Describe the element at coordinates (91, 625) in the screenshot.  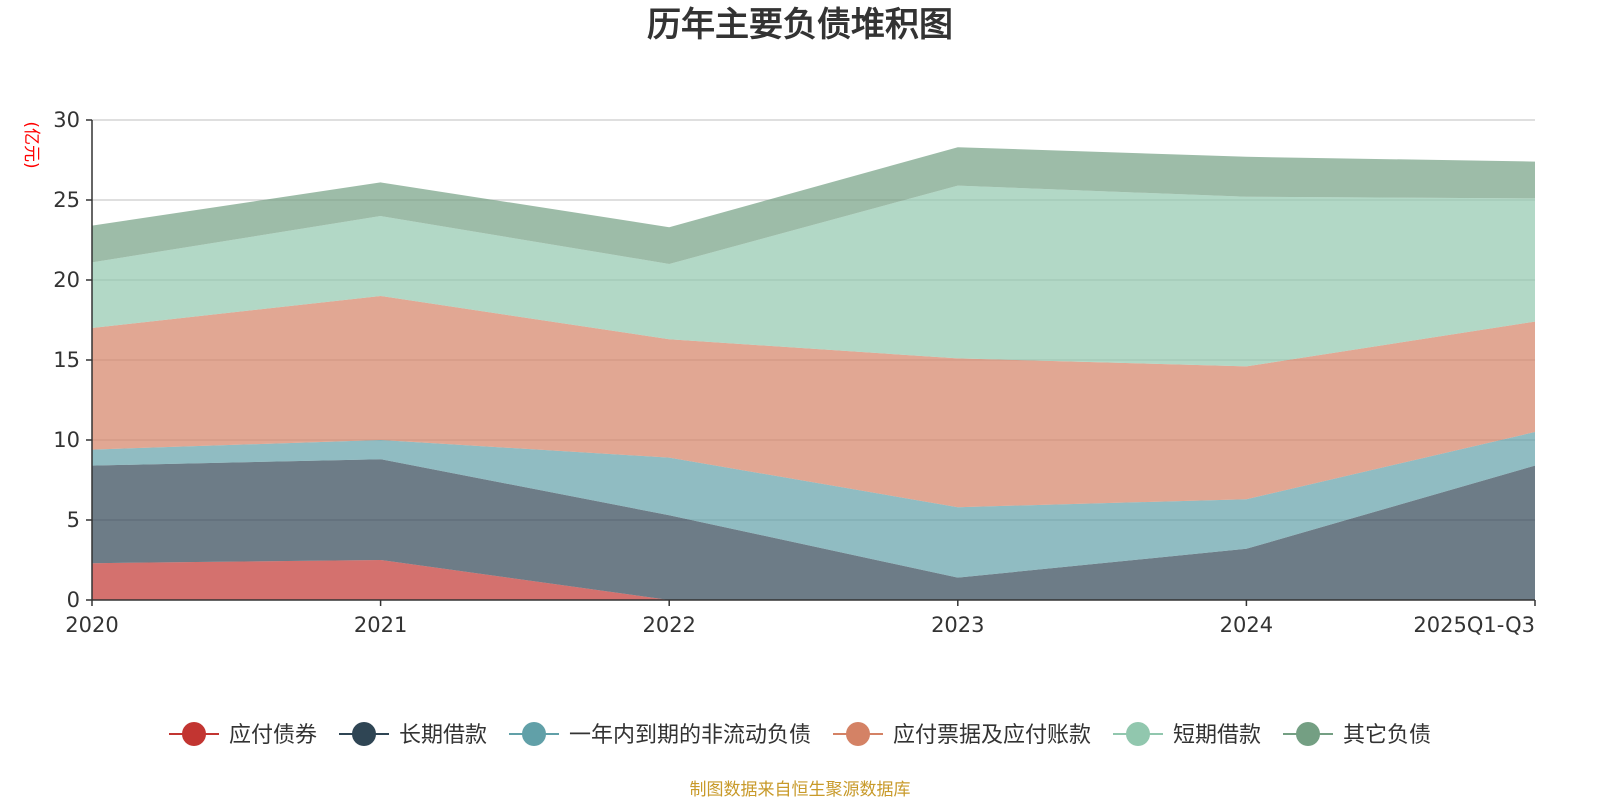
I see `x-tick-label: 2020` at that location.